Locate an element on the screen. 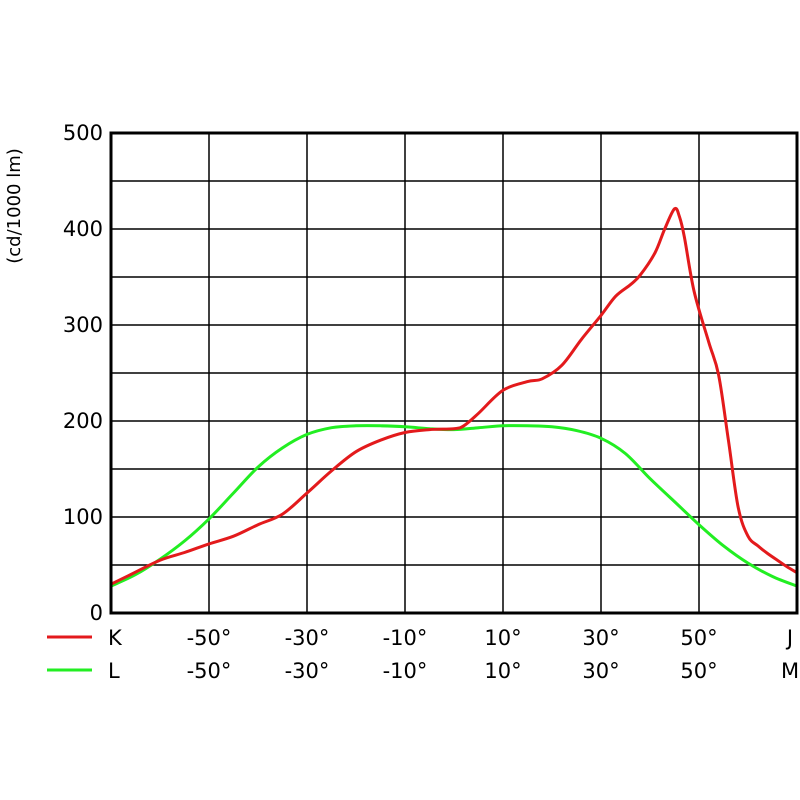 Image resolution: width=800 pixels, height=800 pixels. y-tick-labels: 0 100 200 300 400 500 is located at coordinates (83, 373).